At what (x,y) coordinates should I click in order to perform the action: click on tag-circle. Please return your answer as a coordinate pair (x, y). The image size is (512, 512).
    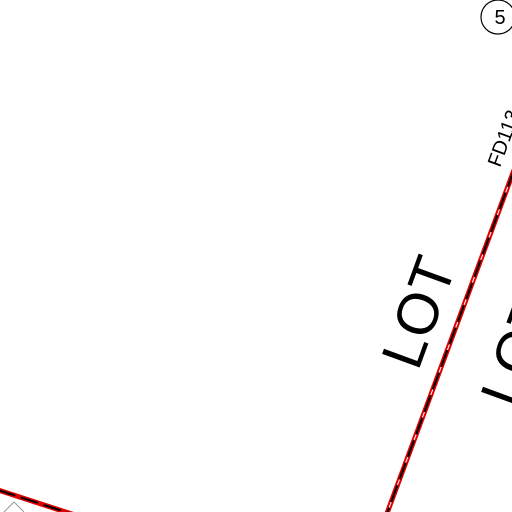
    Looking at the image, I should click on (496, 17).